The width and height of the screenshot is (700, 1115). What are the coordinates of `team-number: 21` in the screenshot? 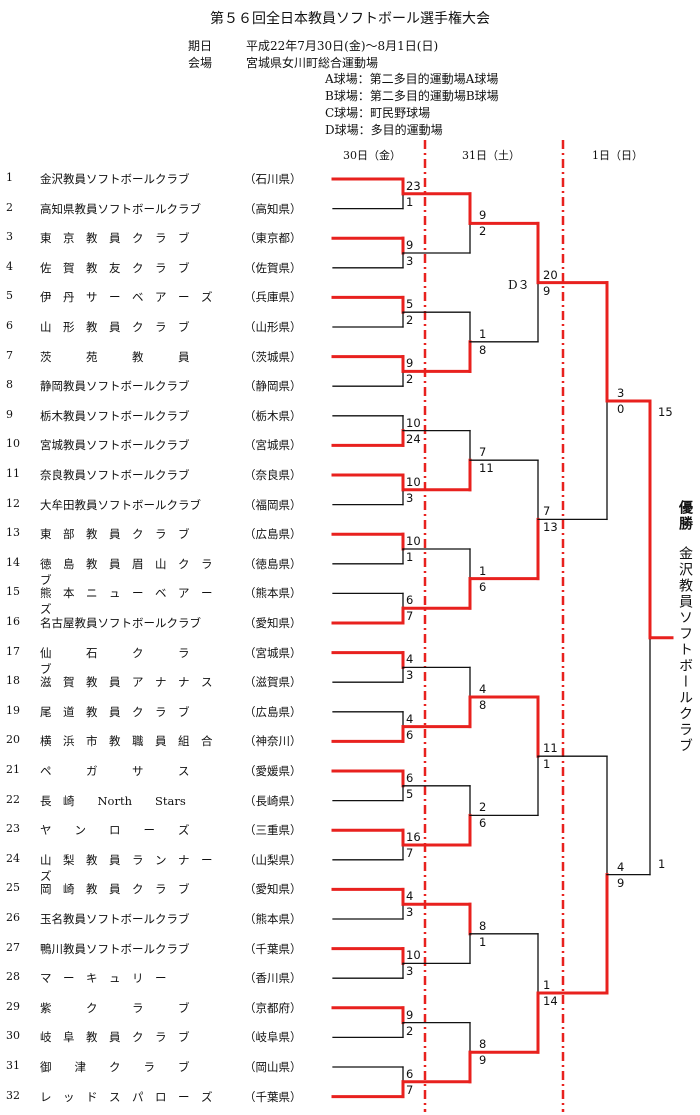 It's located at (13, 769).